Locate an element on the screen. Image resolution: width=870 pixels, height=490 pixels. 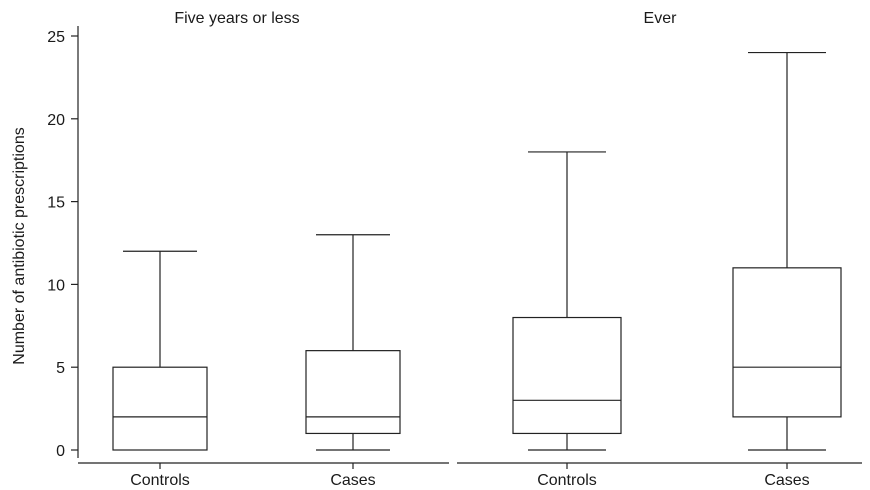
panel-title: Five years or less is located at coordinates (236, 18).